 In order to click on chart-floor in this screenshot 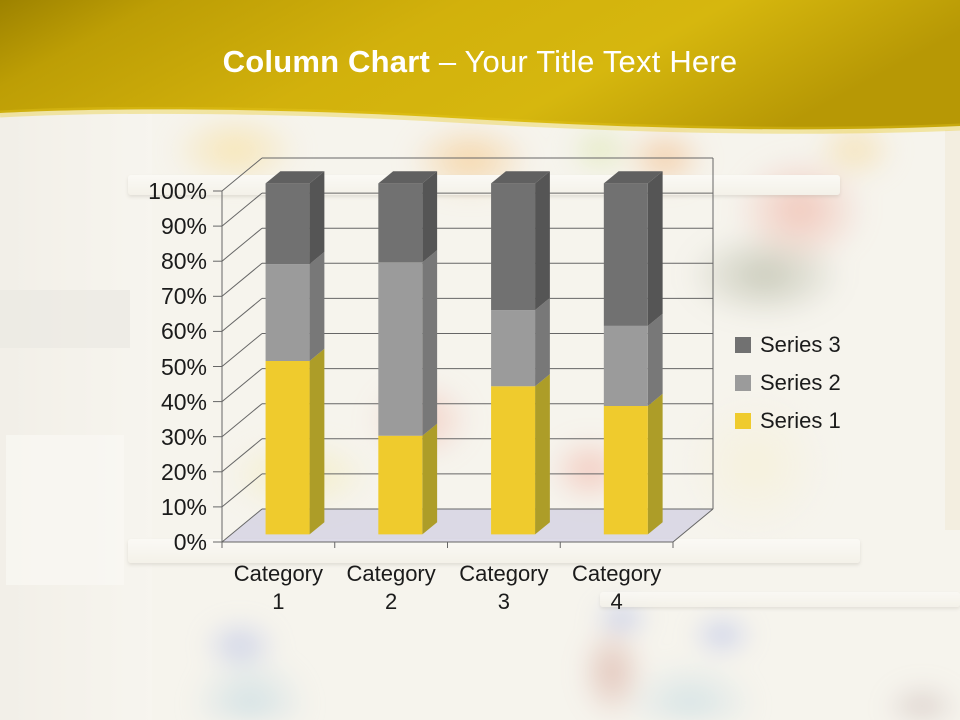, I will do `click(467, 525)`.